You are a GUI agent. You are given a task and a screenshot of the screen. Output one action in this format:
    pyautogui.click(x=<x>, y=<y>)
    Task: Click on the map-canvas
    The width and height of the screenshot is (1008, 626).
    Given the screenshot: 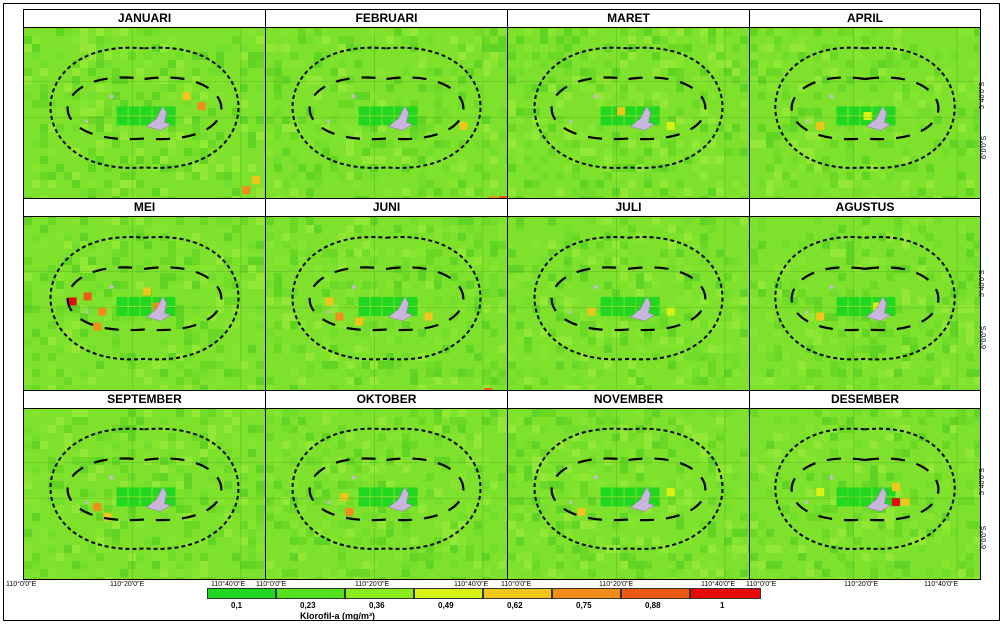 What is the action you would take?
    pyautogui.click(x=865, y=303)
    